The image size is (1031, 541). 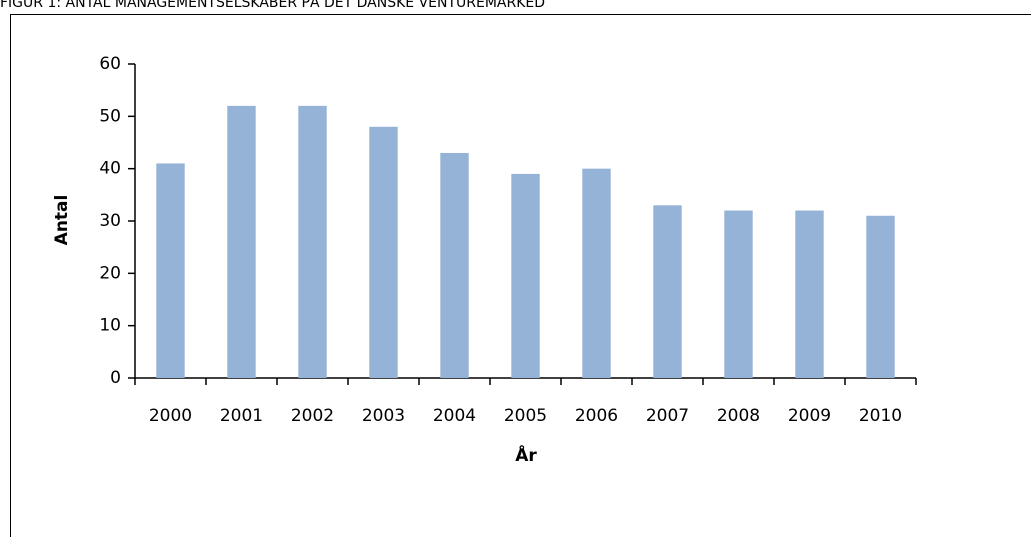 What do you see at coordinates (110, 273) in the screenshot?
I see `y-tick-label: 20` at bounding box center [110, 273].